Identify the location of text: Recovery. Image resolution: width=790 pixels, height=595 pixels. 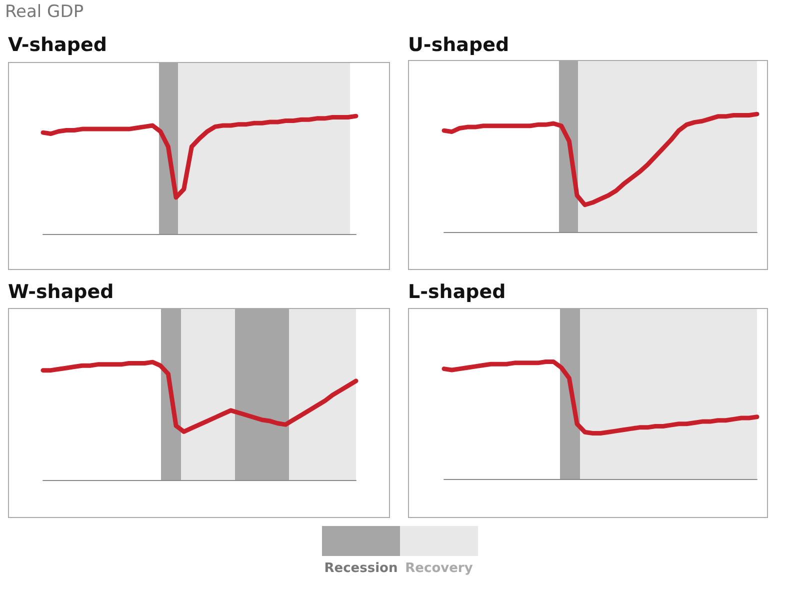
(439, 568).